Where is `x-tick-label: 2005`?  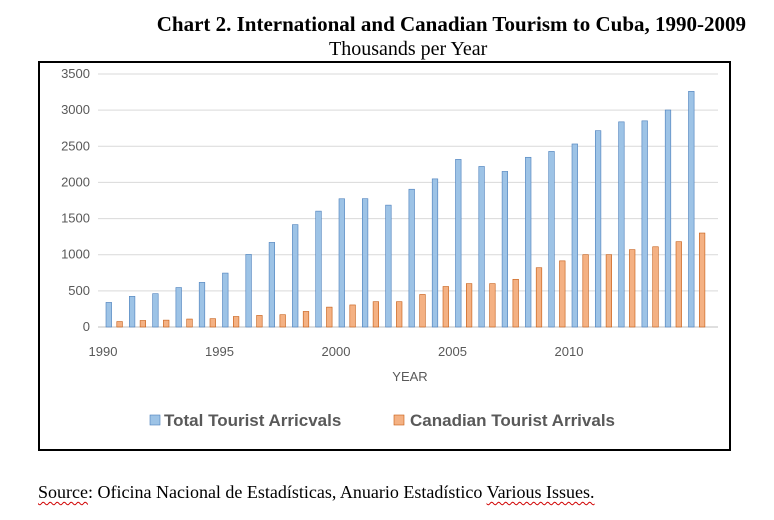
x-tick-label: 2005 is located at coordinates (452, 351).